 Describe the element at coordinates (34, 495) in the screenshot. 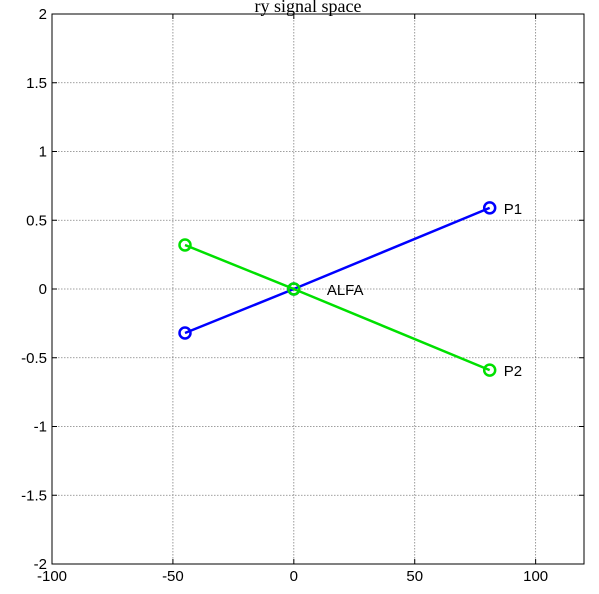

I see `y-tick-label: -1.5` at that location.